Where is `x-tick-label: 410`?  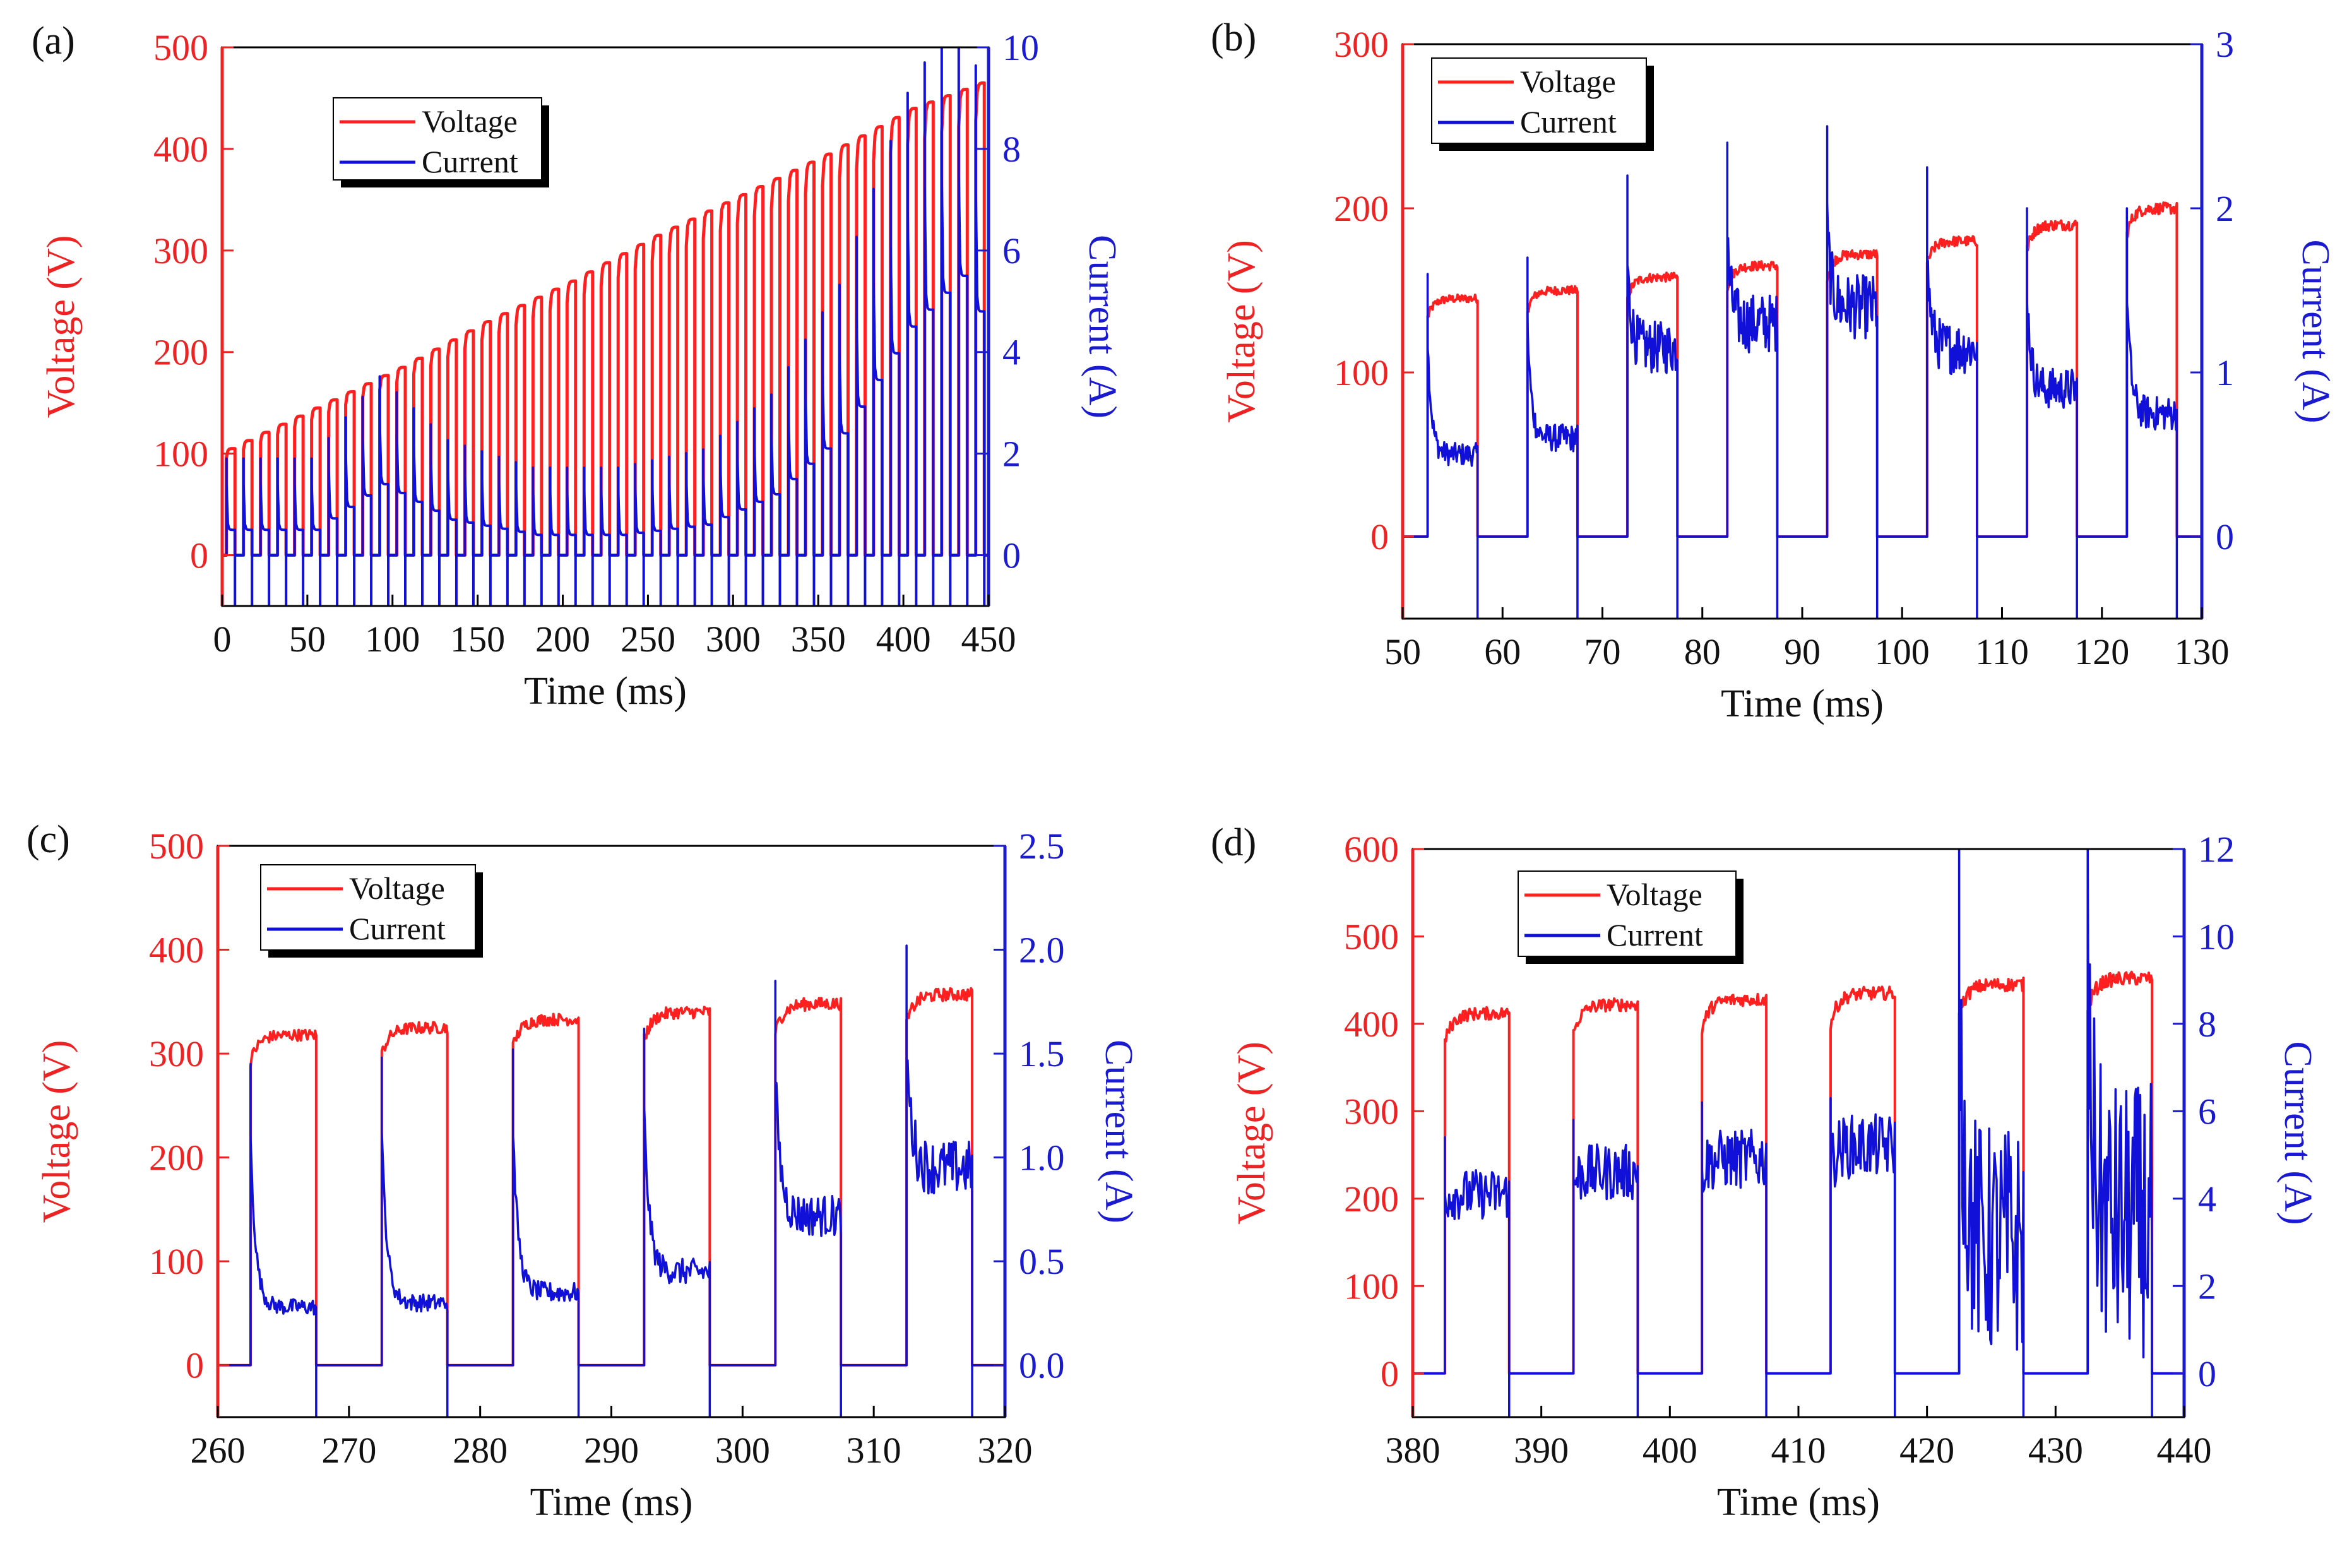
x-tick-label: 410 is located at coordinates (1798, 1450).